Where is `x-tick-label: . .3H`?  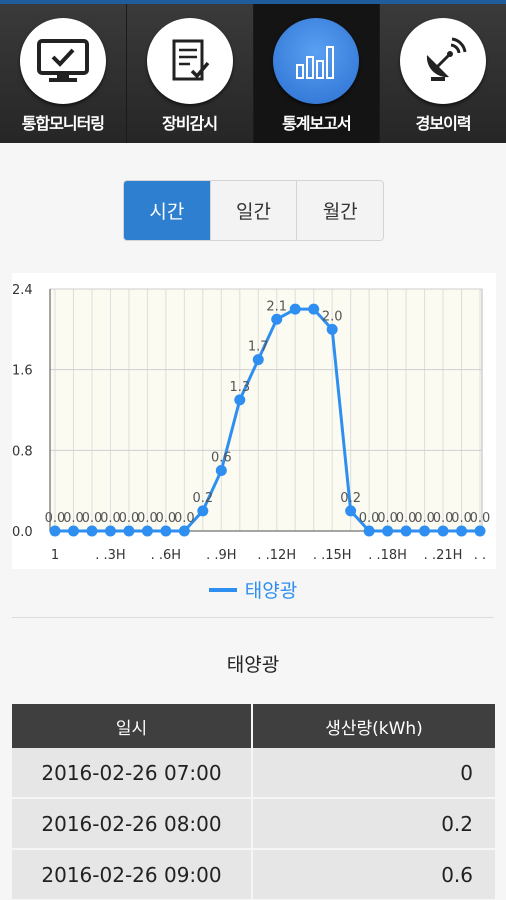 x-tick-label: . .3H is located at coordinates (110, 555).